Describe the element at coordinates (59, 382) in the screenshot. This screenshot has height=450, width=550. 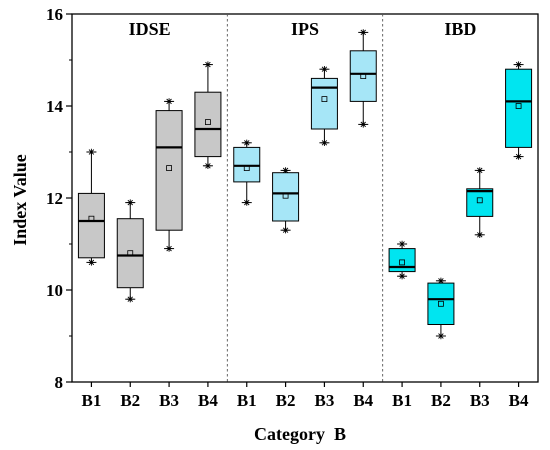
I see `y-tick-label: 8` at that location.